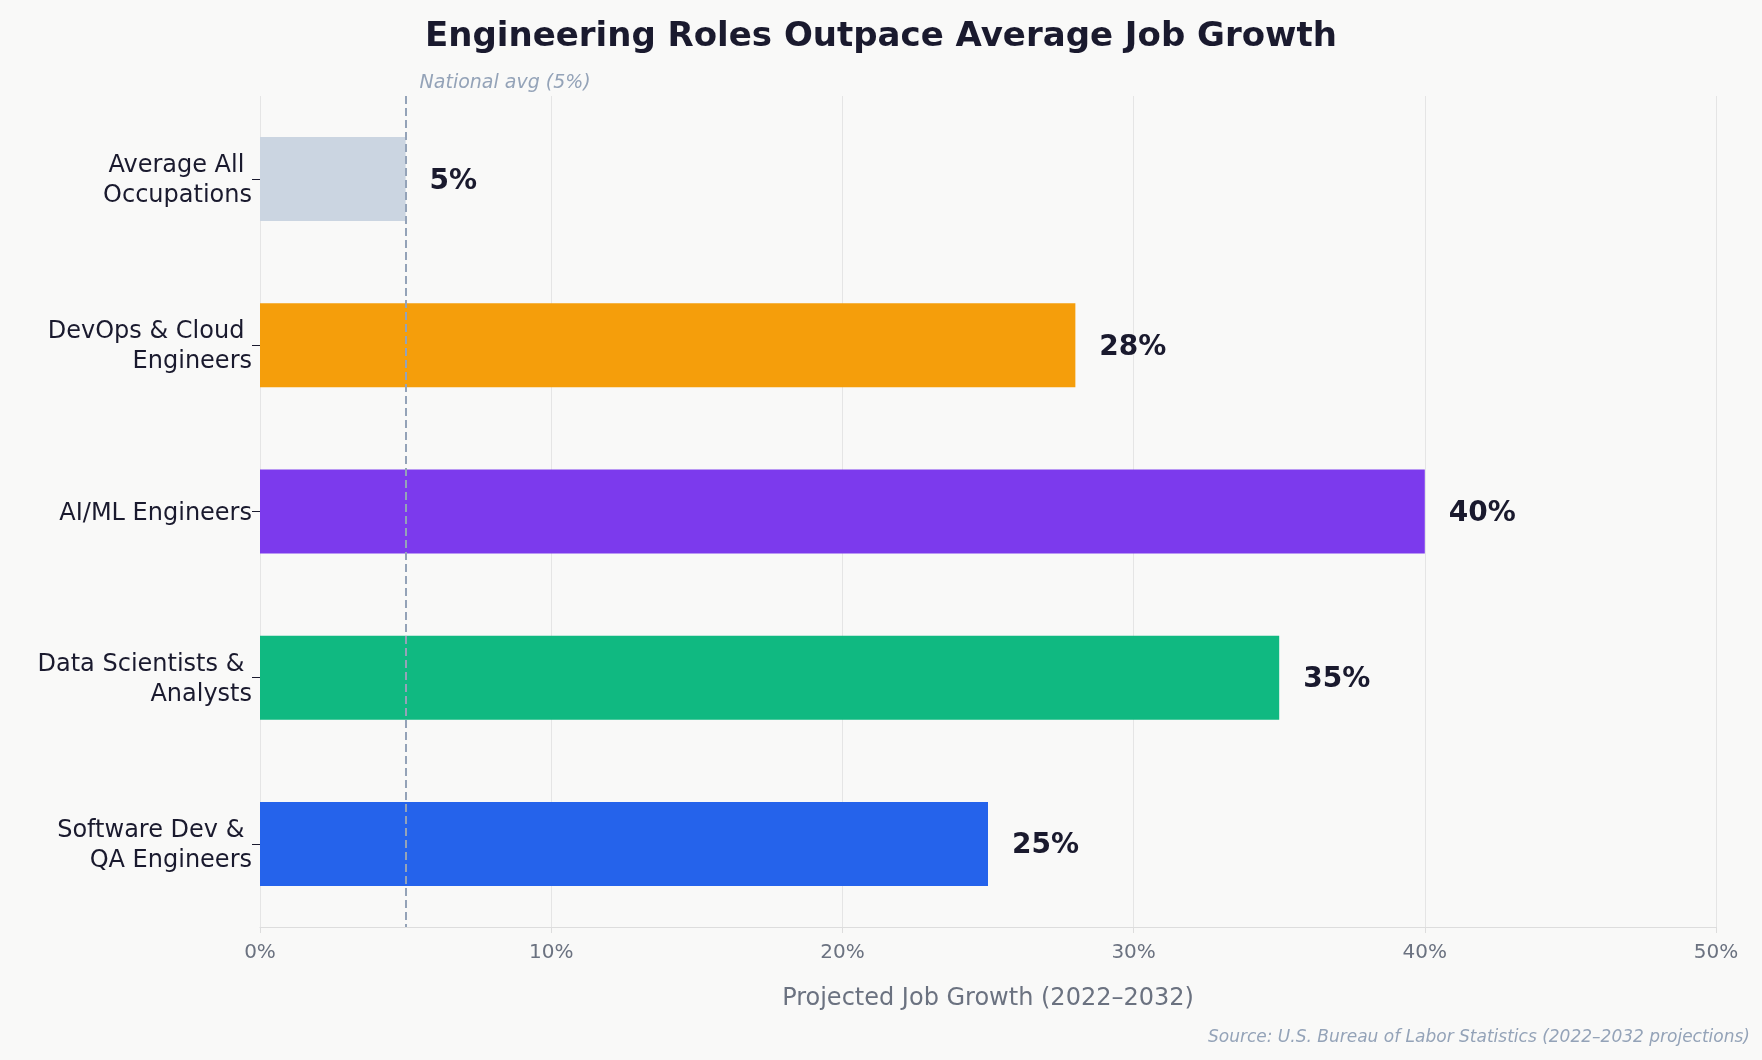 Image resolution: width=1762 pixels, height=1060 pixels. I want to click on y-tick-label: DevOps & Cloud Engineers, so click(149, 345).